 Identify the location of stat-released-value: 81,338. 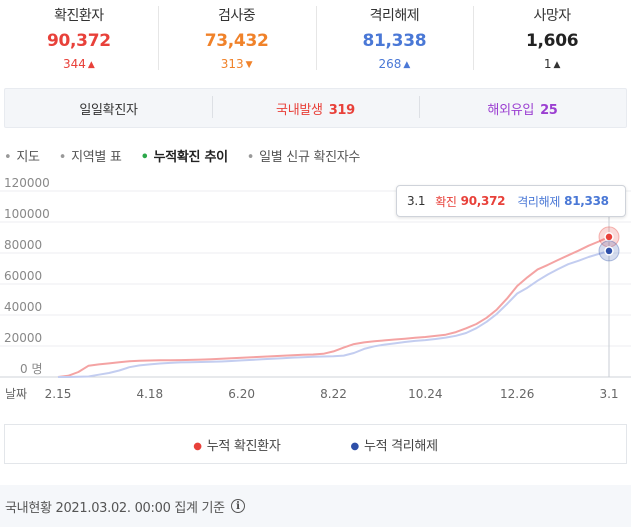
(394, 41).